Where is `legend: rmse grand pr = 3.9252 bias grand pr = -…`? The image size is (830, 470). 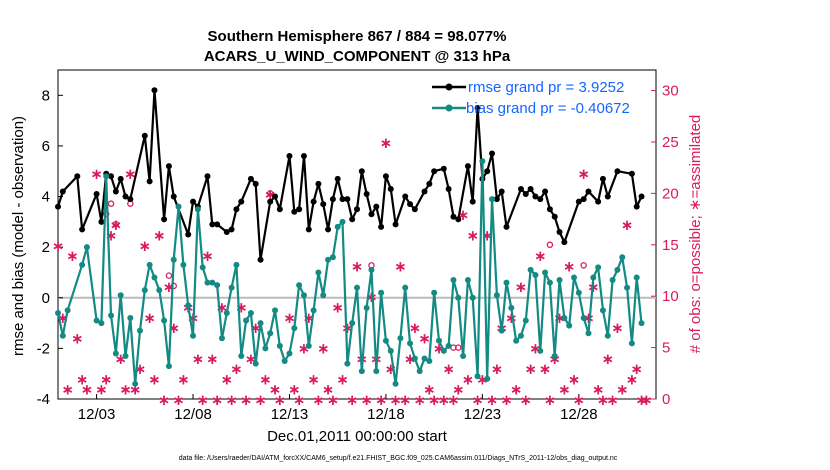
legend: rmse grand pr = 3.9252 bias grand pr = -… is located at coordinates (531, 98).